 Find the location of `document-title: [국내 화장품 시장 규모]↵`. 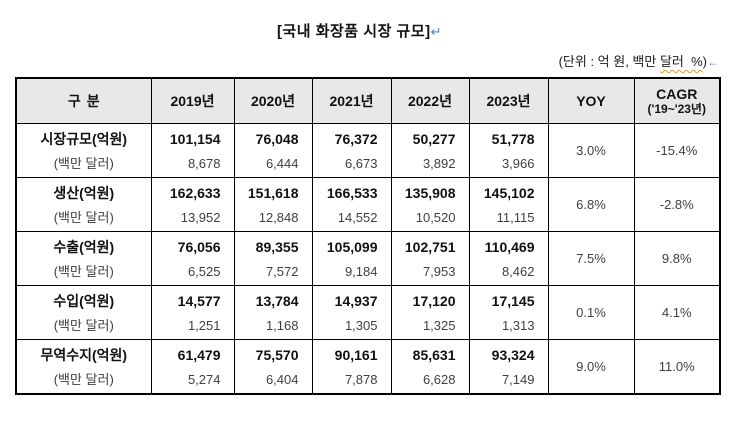

document-title: [국내 화장품 시장 규모]↵ is located at coordinates (359, 20).